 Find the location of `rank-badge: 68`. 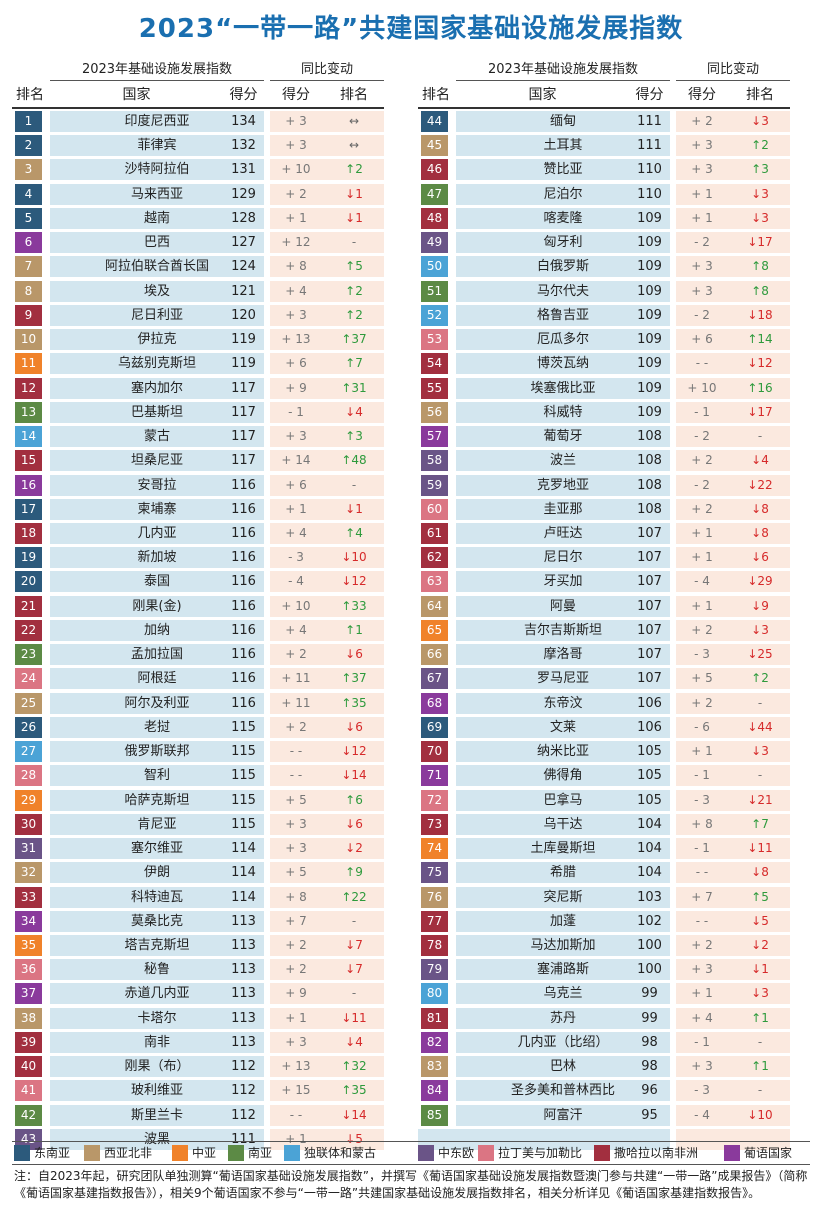

rank-badge: 68 is located at coordinates (434, 703).